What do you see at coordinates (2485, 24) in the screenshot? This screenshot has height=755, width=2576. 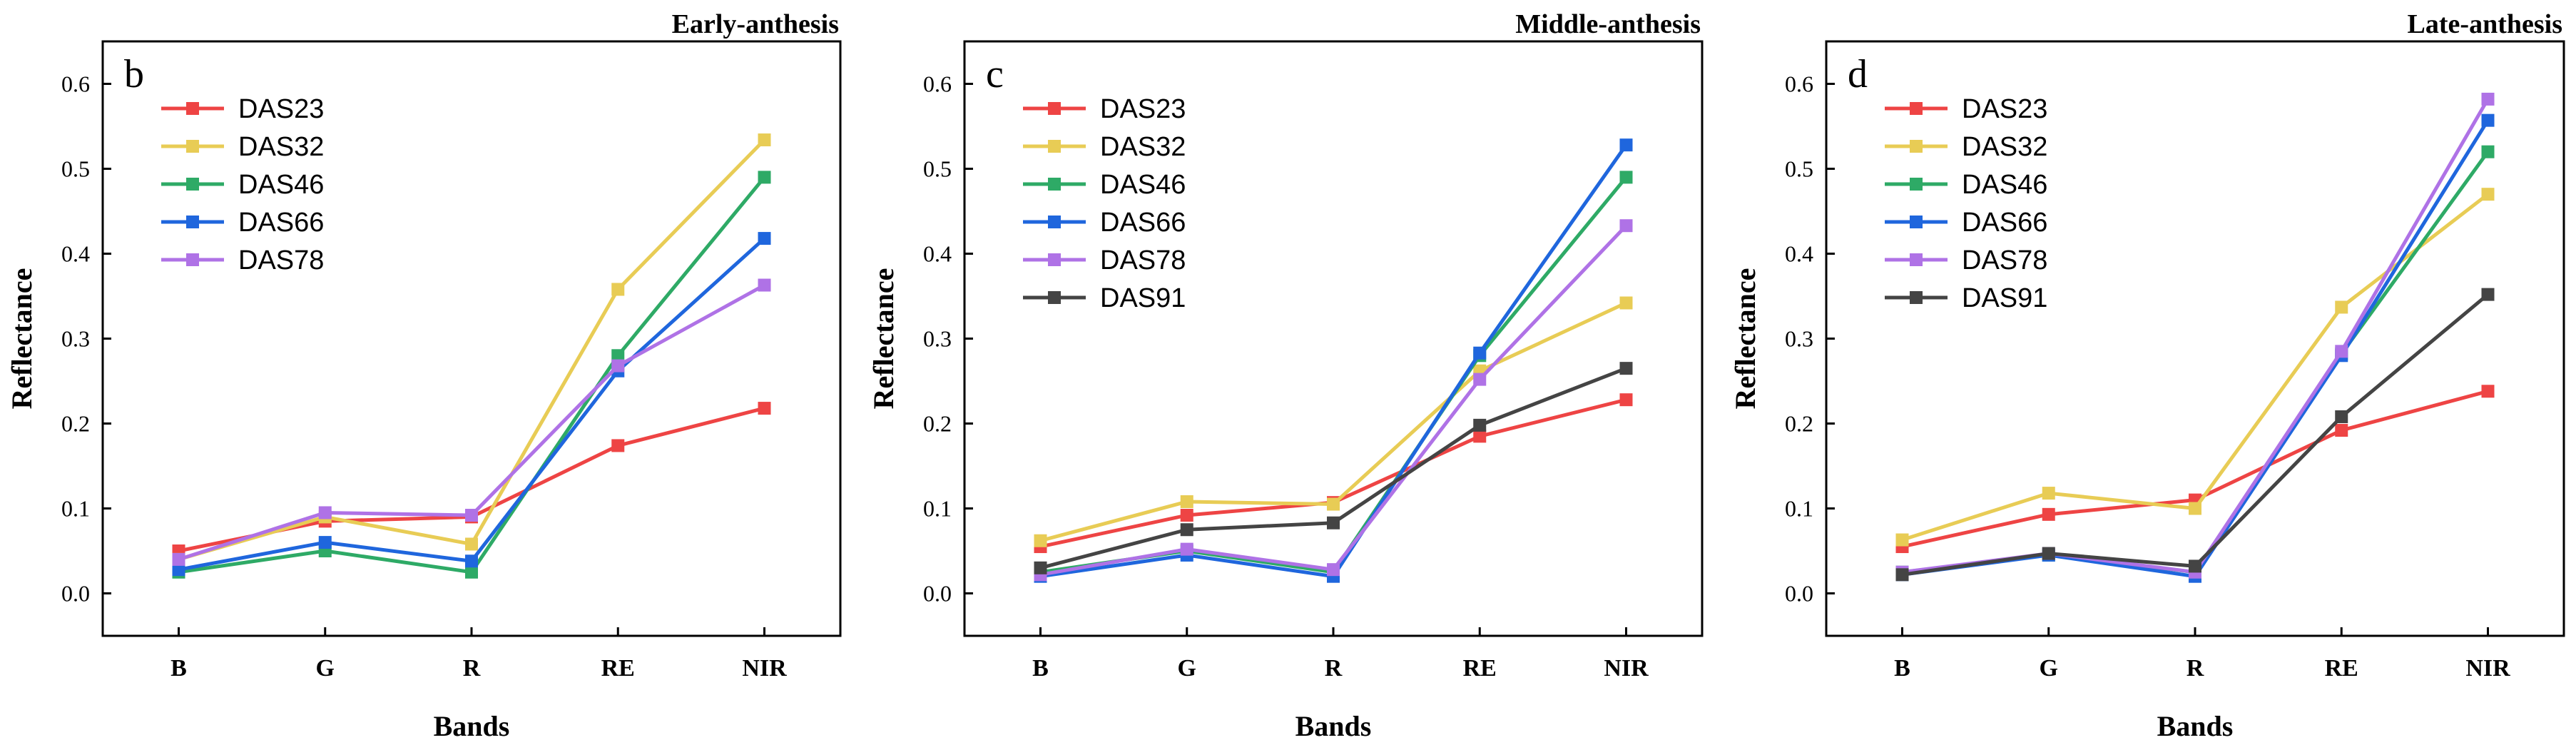 I see `panel-title: Late-anthesis` at bounding box center [2485, 24].